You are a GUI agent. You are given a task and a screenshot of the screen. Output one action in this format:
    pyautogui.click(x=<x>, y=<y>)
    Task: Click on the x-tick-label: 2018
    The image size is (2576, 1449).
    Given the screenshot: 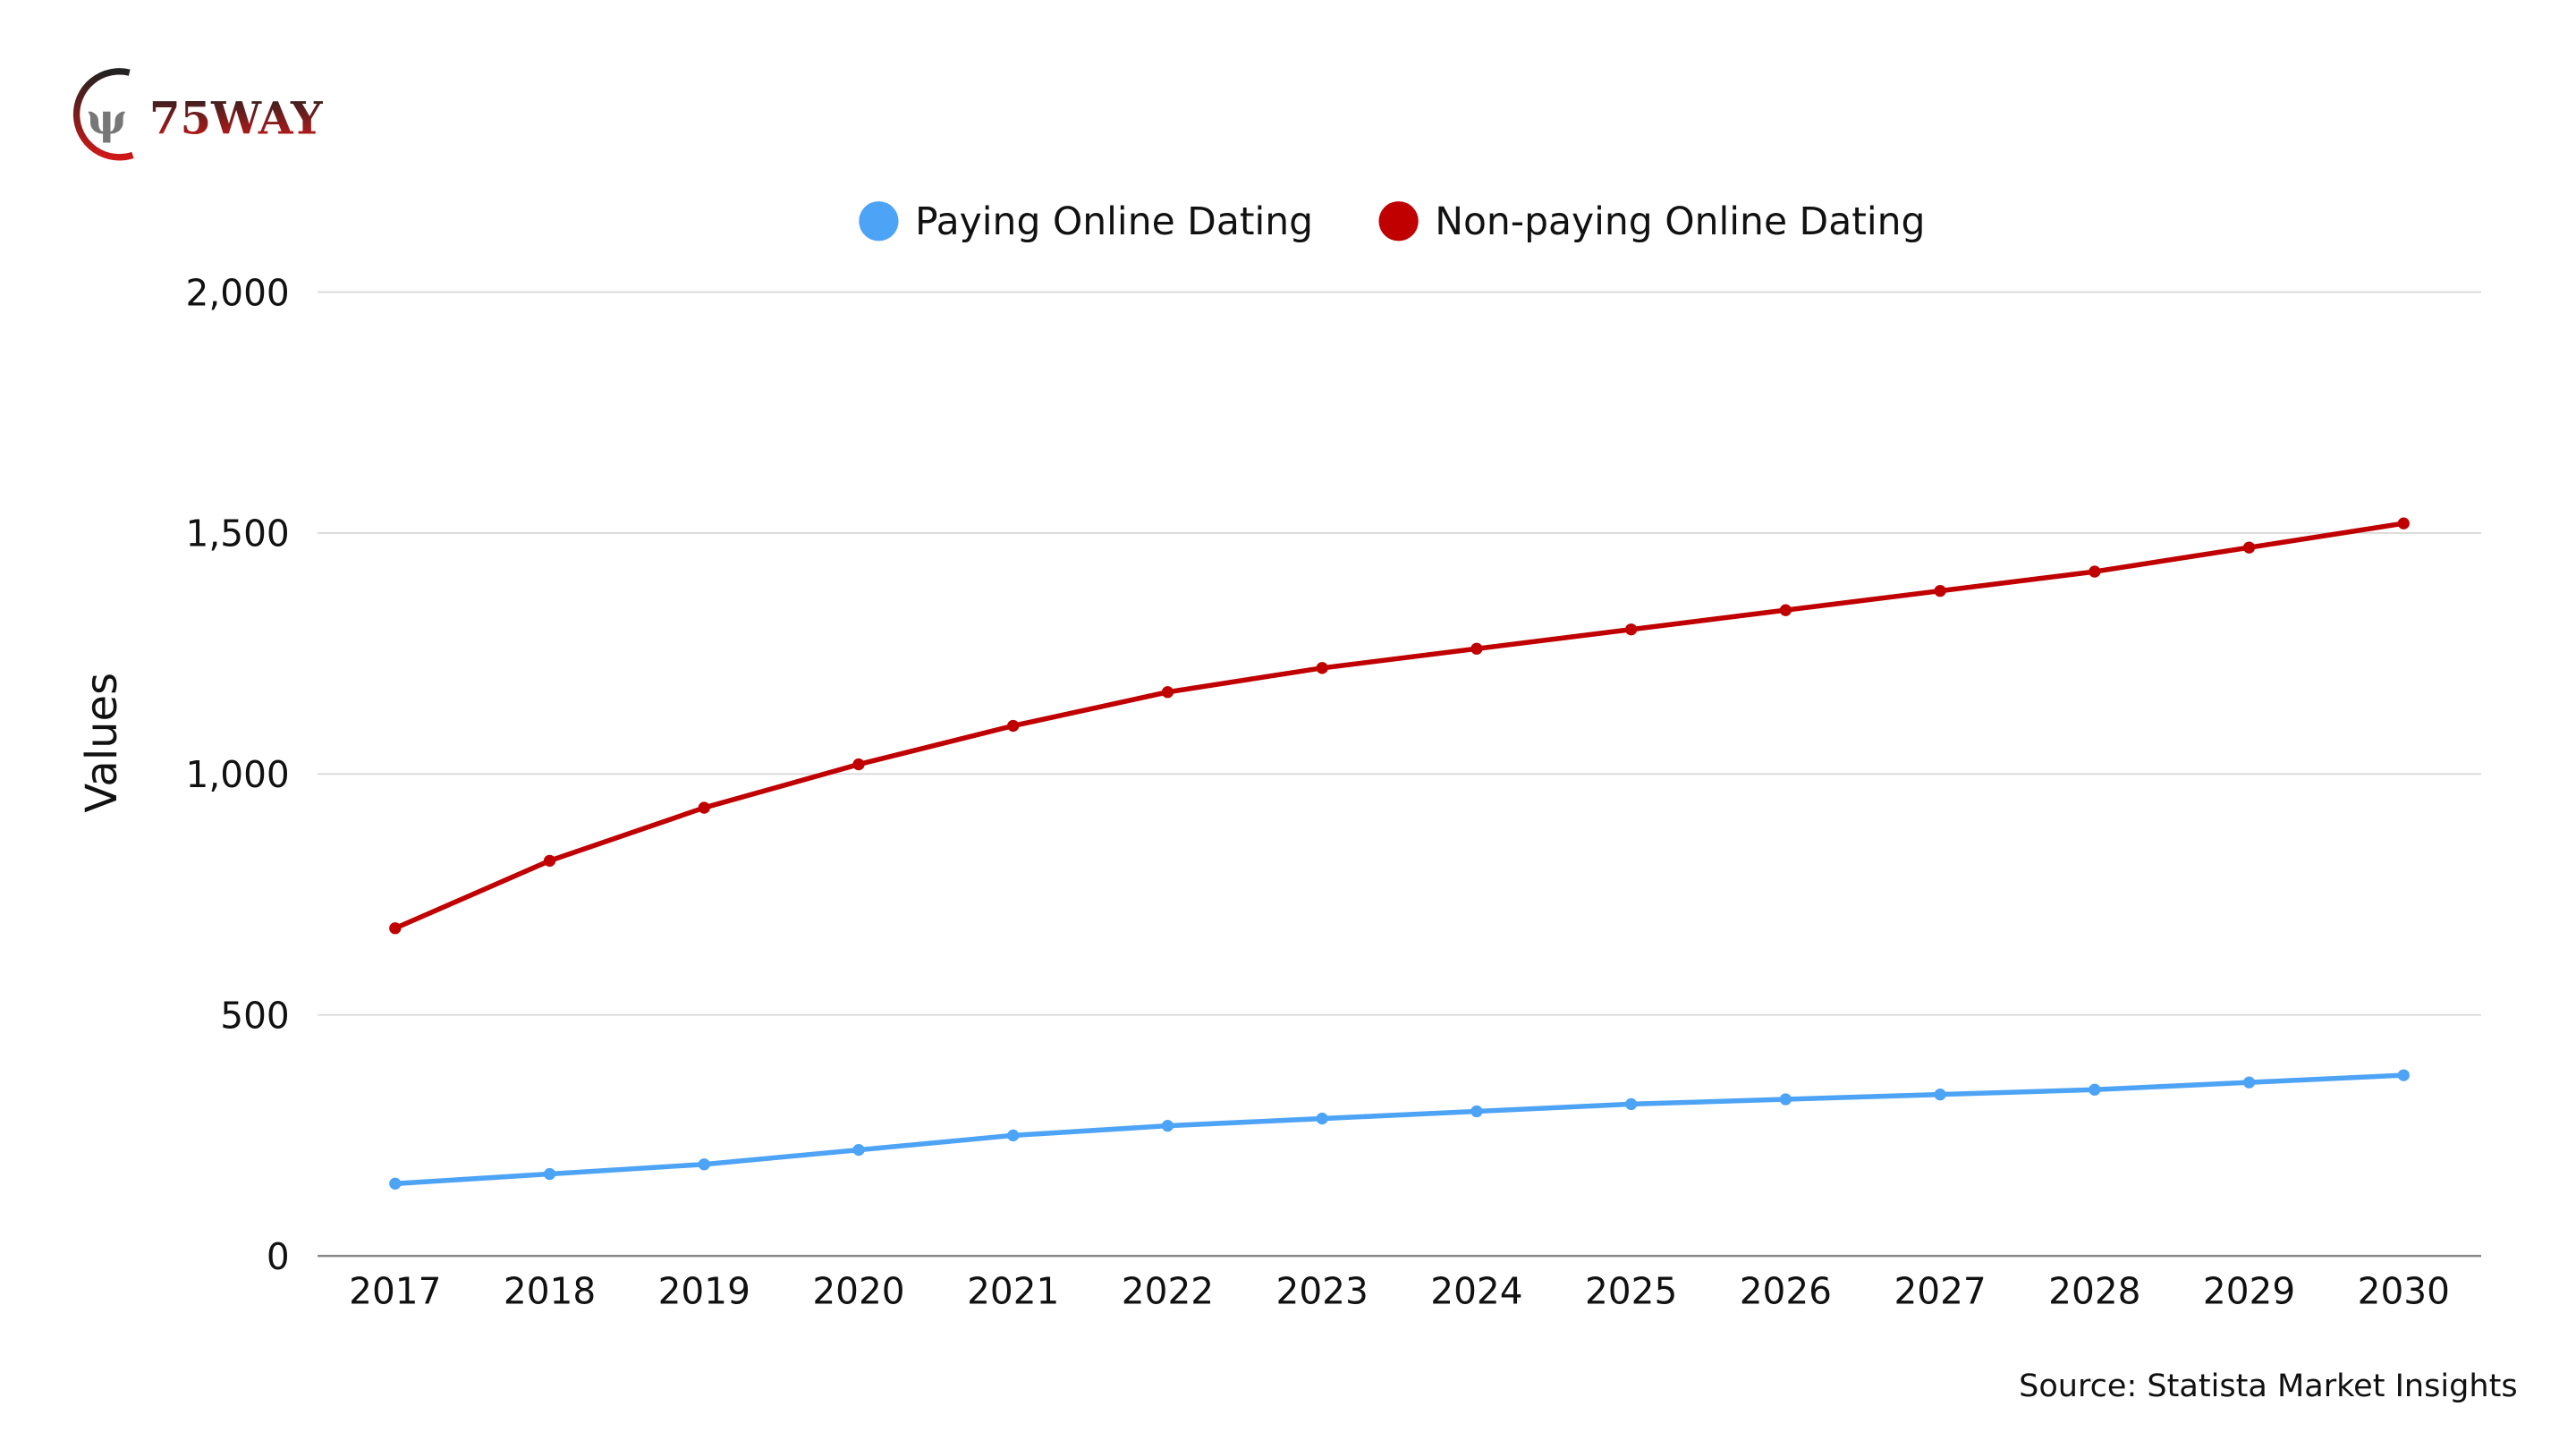 What is the action you would take?
    pyautogui.click(x=550, y=1291)
    